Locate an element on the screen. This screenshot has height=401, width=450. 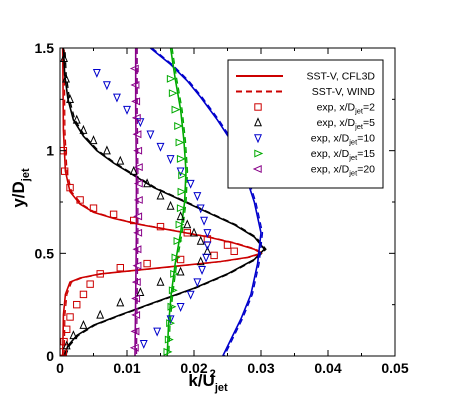
wind-line-x15 is located at coordinates (178, 202).